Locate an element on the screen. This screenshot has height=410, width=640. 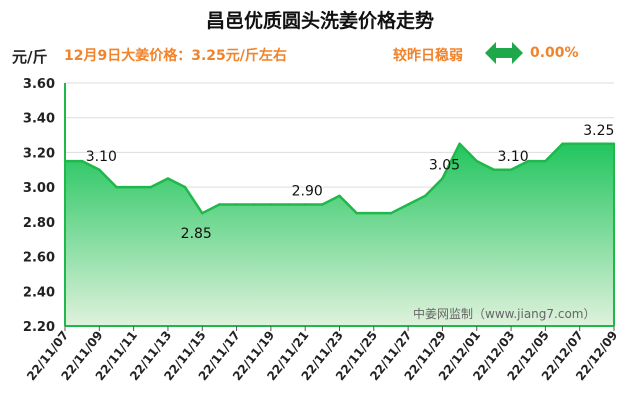
data-label: 2.90 is located at coordinates (307, 192).